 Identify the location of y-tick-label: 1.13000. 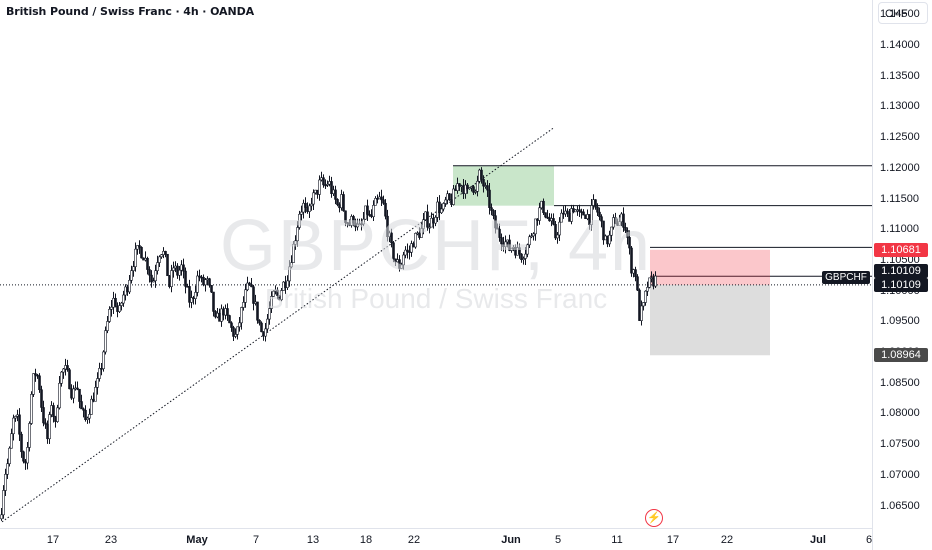
(900, 106).